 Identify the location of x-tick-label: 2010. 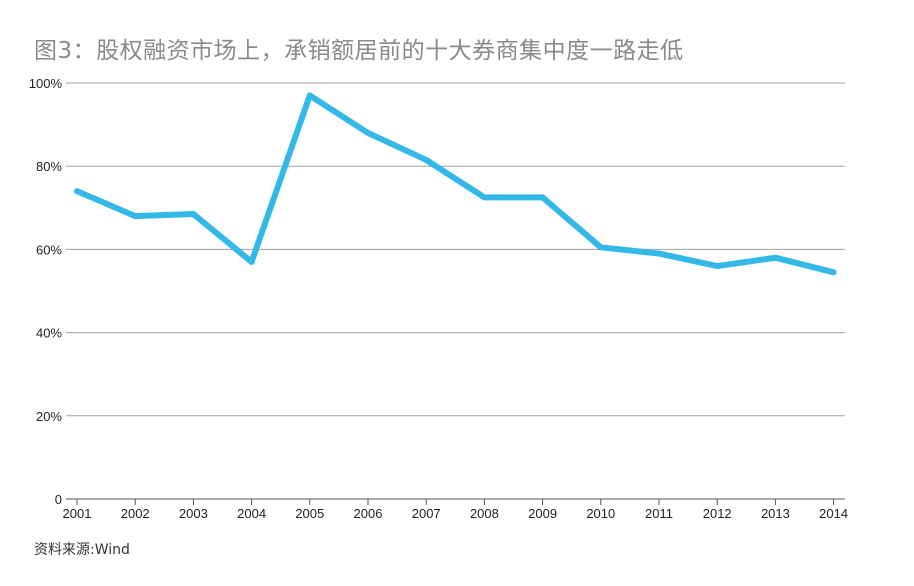
(600, 513).